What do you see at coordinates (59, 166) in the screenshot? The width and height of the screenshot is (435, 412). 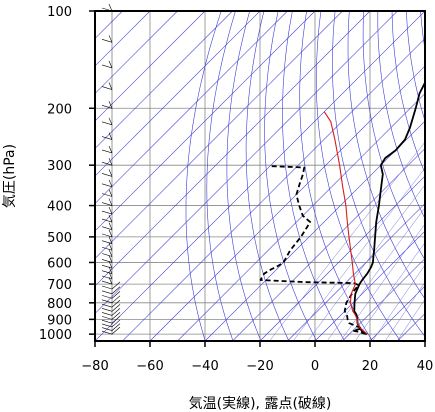 I see `y-tick-label: 300` at bounding box center [59, 166].